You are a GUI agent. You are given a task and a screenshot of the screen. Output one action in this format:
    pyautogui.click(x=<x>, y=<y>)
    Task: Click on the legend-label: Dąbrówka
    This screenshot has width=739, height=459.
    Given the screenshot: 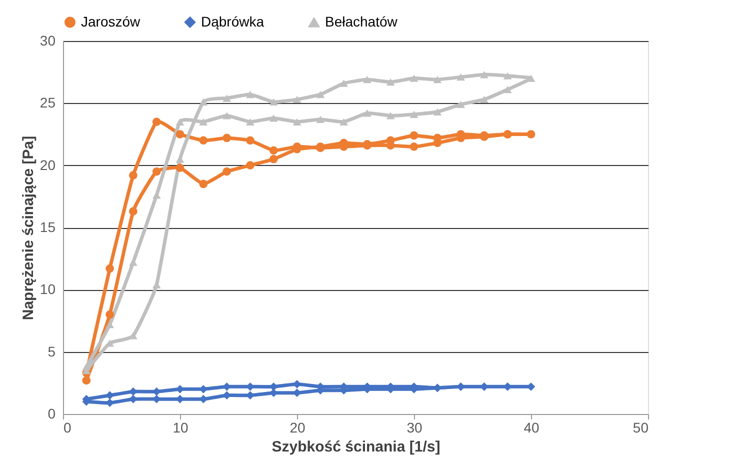 What is the action you would take?
    pyautogui.click(x=232, y=21)
    